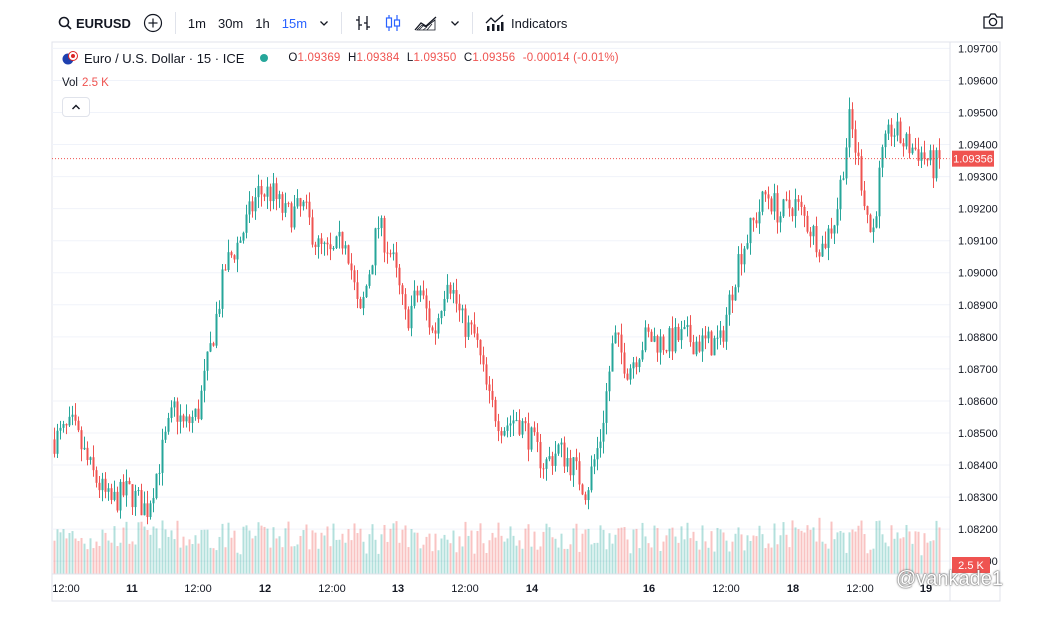 This screenshot has height=618, width=1048. What do you see at coordinates (494, 22) in the screenshot?
I see `indicators-icon` at bounding box center [494, 22].